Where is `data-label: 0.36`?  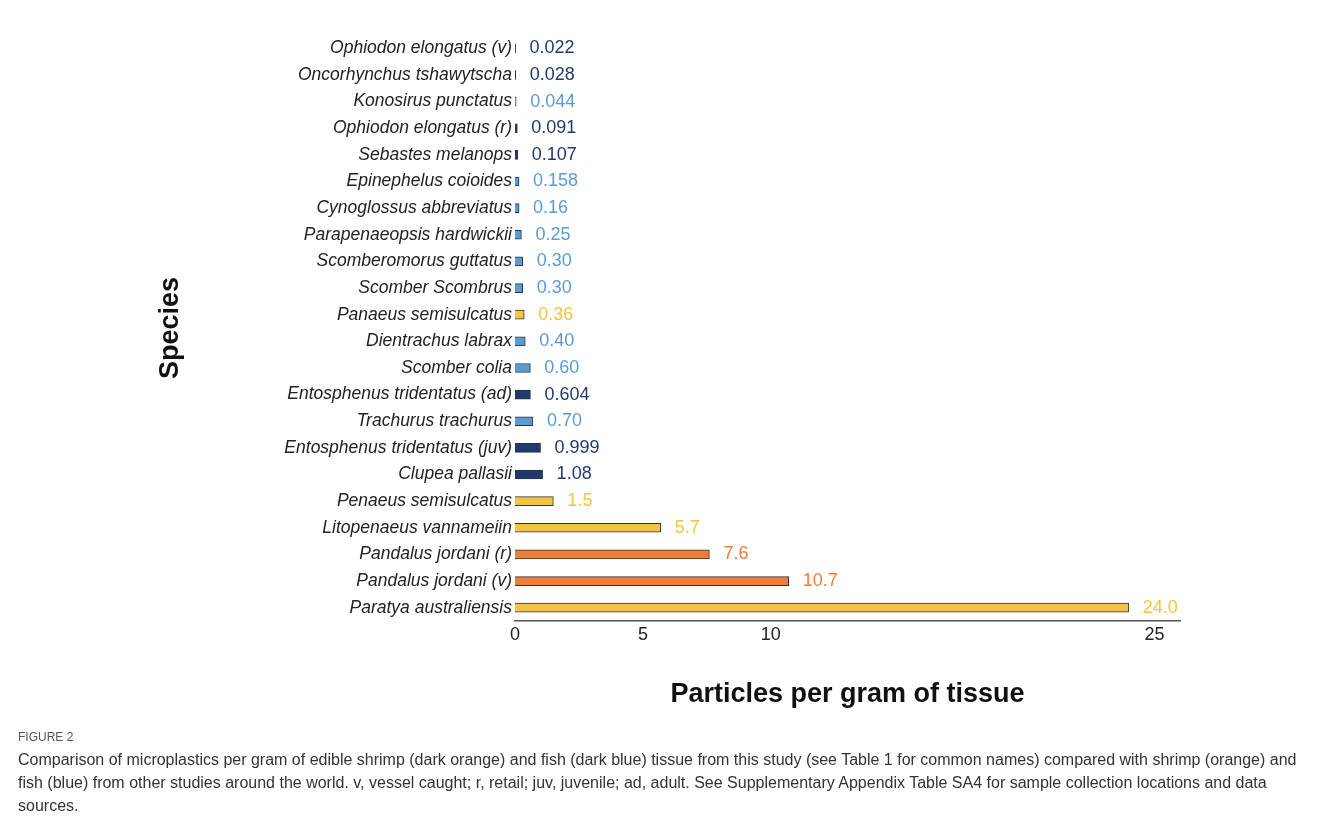
data-label: 0.36 is located at coordinates (556, 313).